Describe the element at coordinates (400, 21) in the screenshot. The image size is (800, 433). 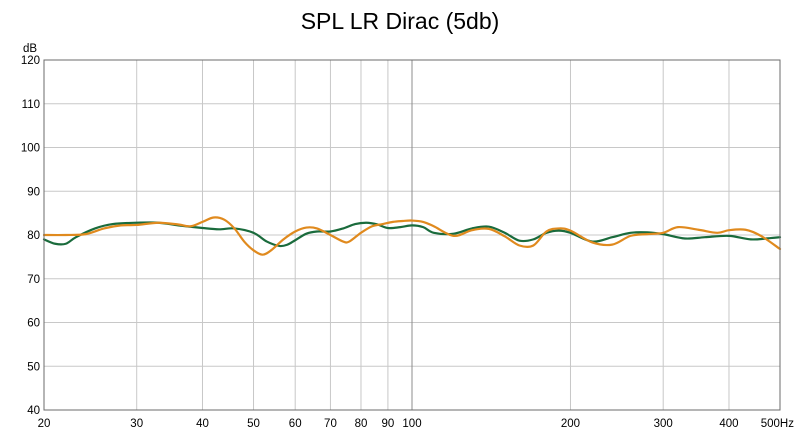
I see `chart-title: SPL LR Dirac (5db)` at that location.